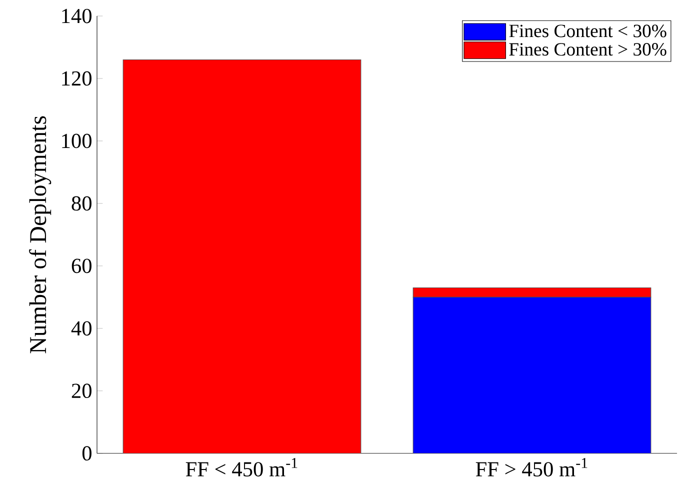 This screenshot has height=501, width=678. I want to click on y-tick-label: 120, so click(77, 78).